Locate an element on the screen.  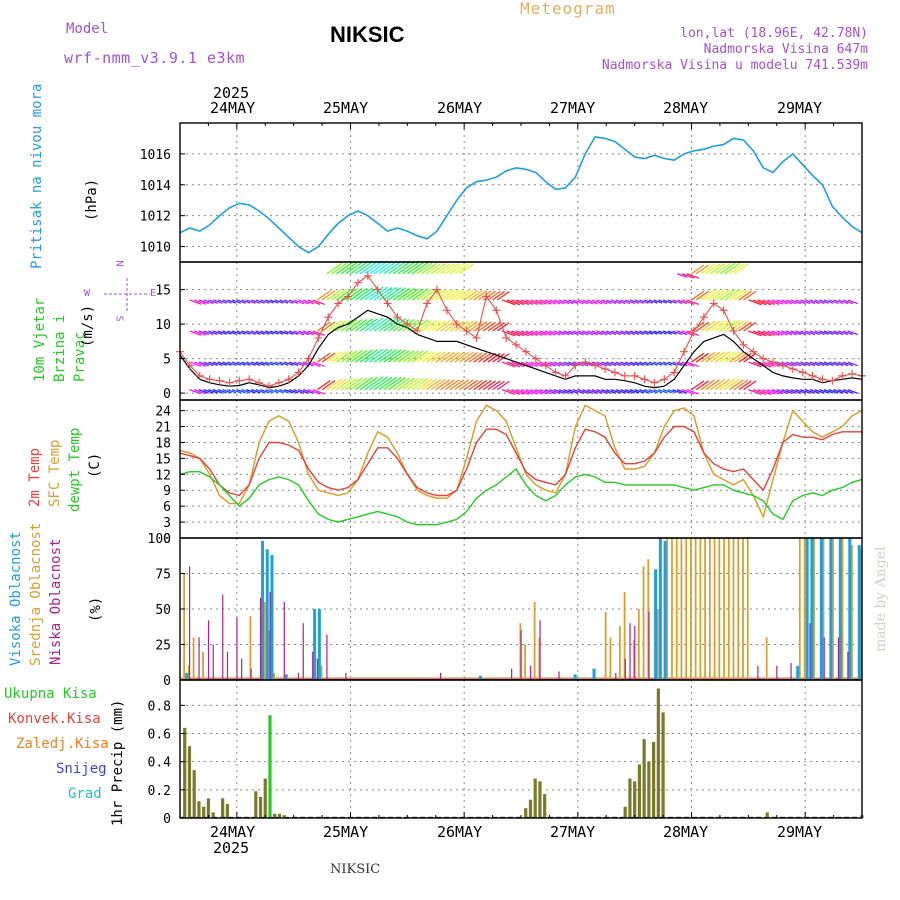
legend-total-precip: Ukupna Kisa is located at coordinates (50, 694).